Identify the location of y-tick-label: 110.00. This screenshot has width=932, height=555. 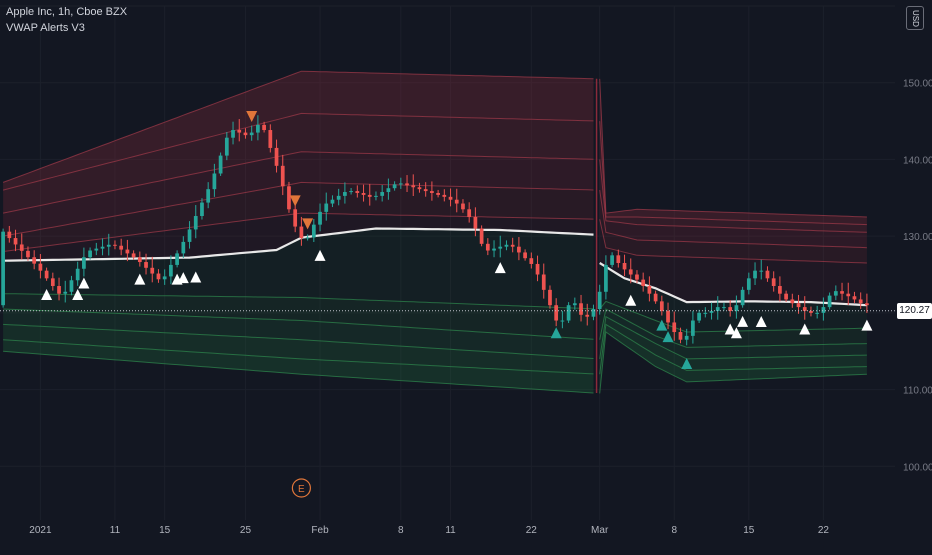
(917, 391).